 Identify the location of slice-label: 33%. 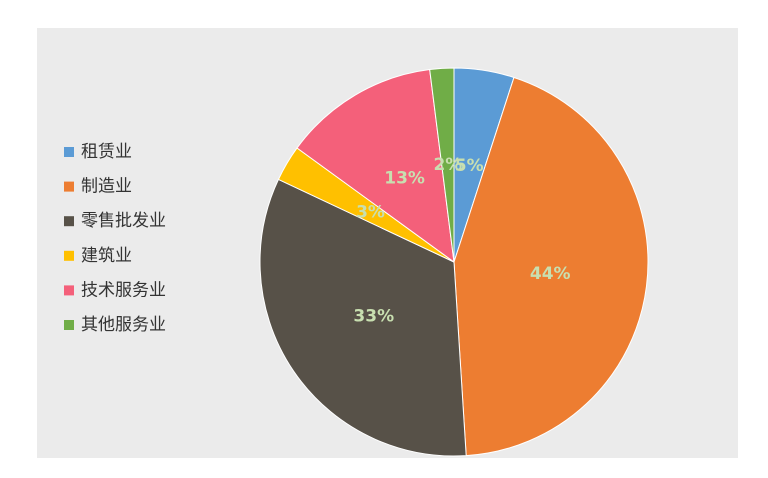
(373, 317).